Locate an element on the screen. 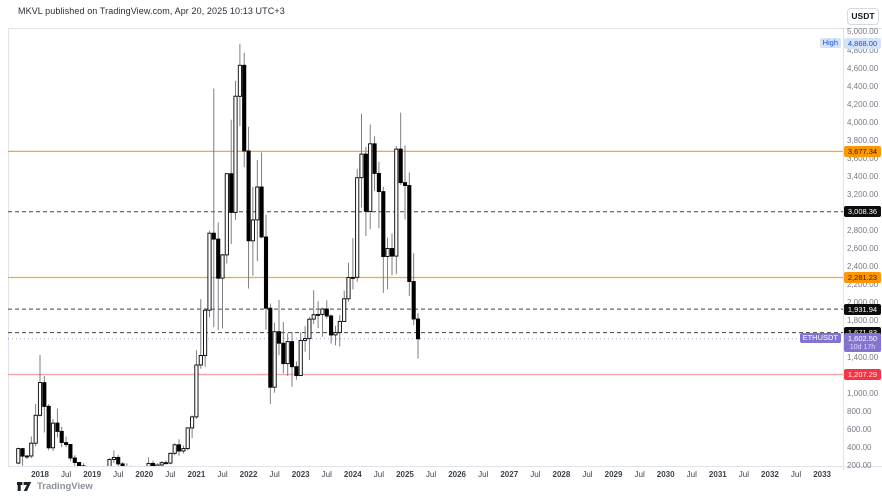 This screenshot has height=499, width=882. price-axis-label: 1,400.00 is located at coordinates (863, 357).